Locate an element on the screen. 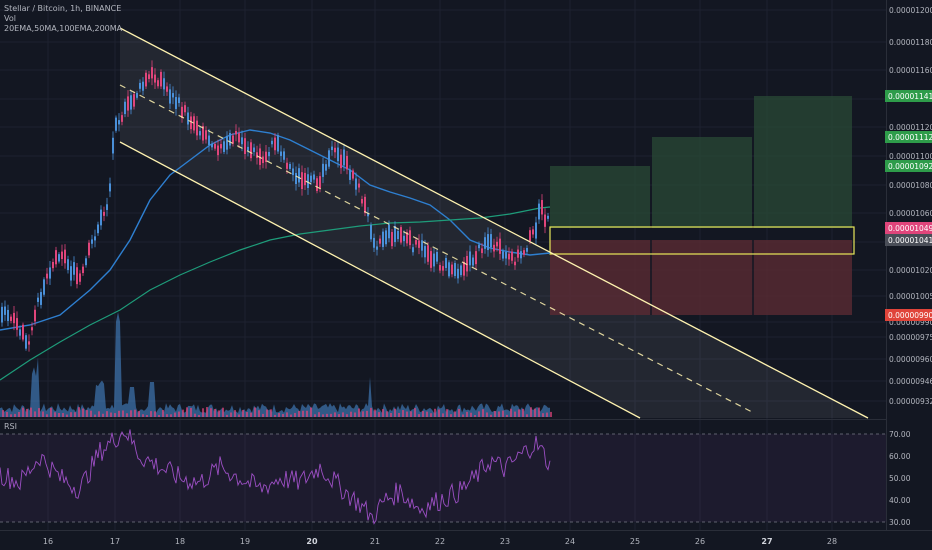  rsi-line is located at coordinates (275, 477).